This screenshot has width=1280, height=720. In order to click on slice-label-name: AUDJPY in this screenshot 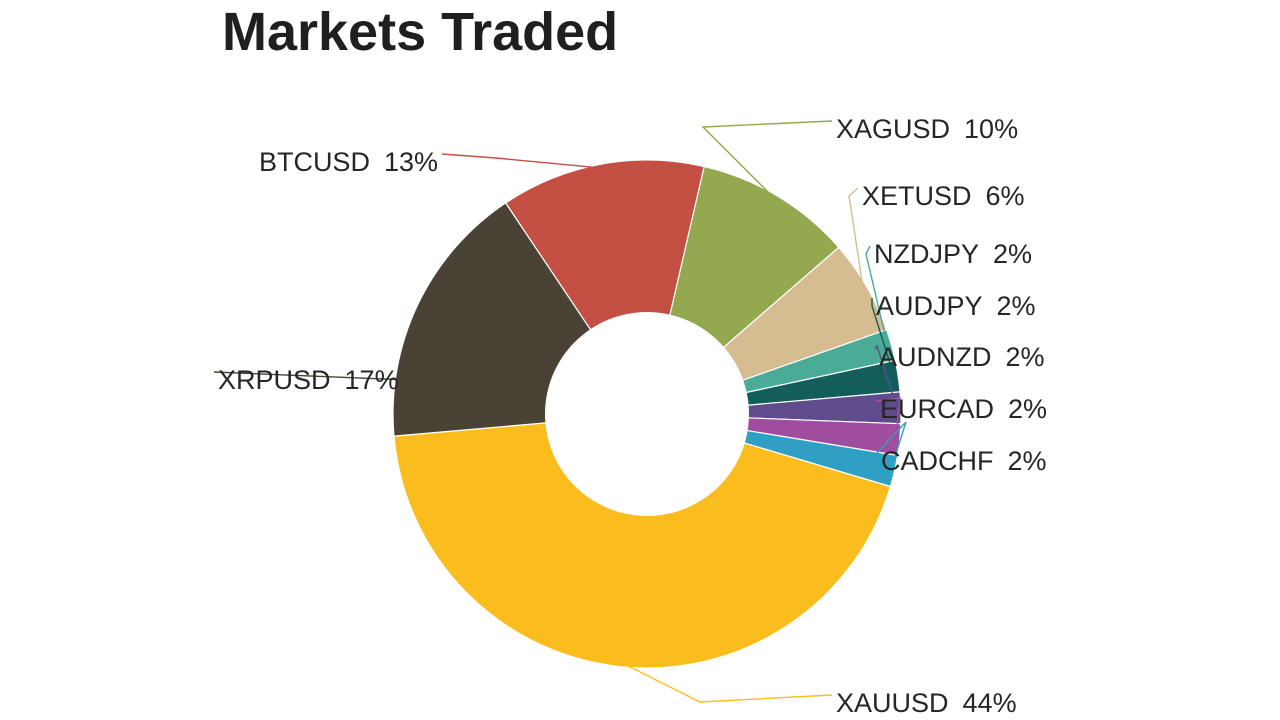, I will do `click(929, 306)`.